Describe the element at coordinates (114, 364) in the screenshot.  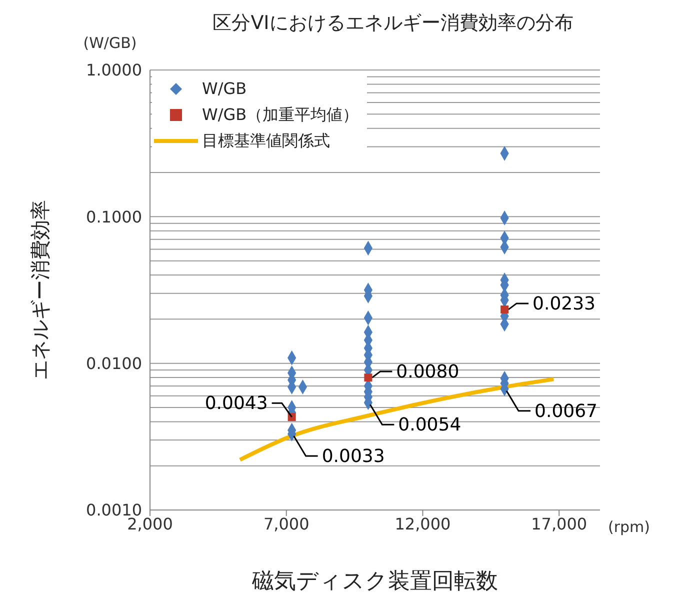
I see `y-tick-label: 0.0100` at that location.